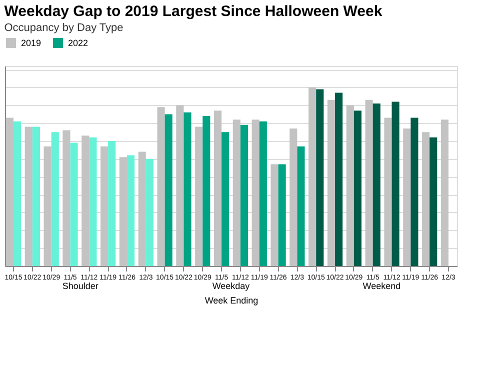  Describe the element at coordinates (231, 286) in the screenshot. I see `text: Weekday` at that location.